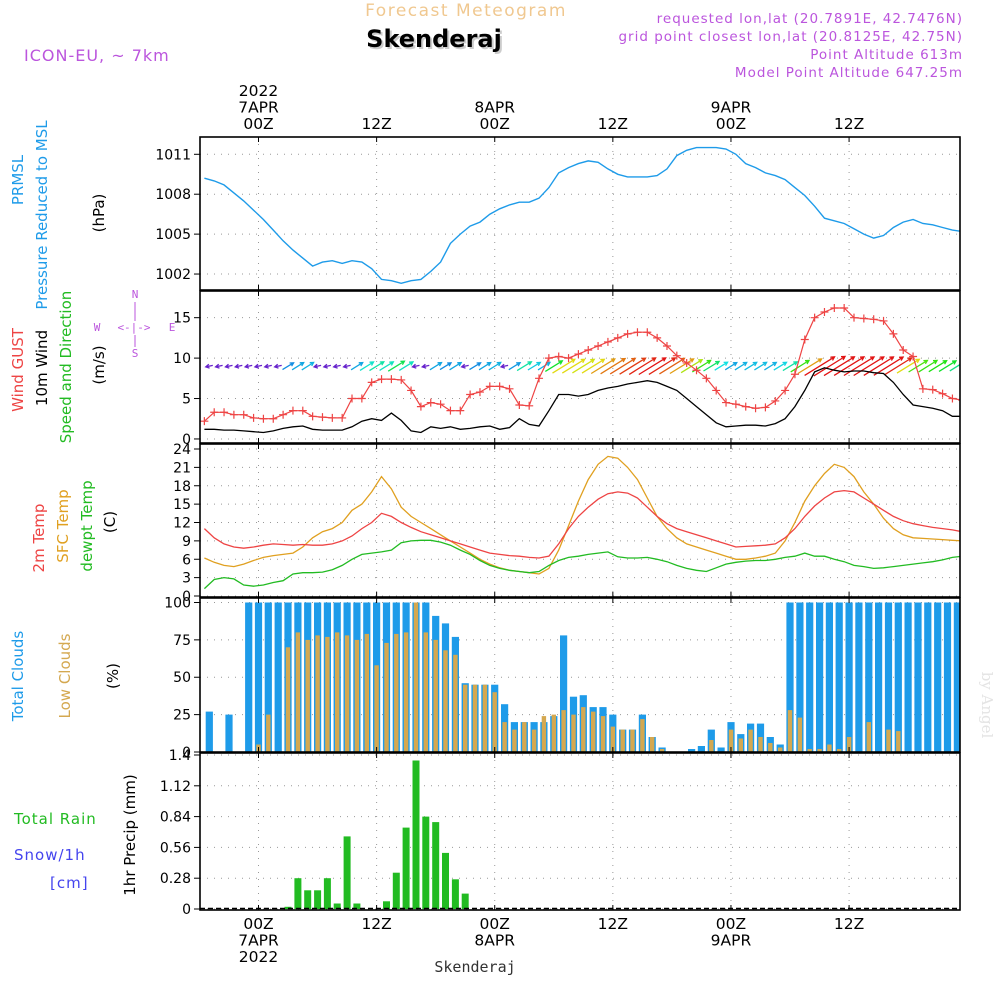  I want to click on clouds-panel: 0 25 50 75 100, so click(562, 678).